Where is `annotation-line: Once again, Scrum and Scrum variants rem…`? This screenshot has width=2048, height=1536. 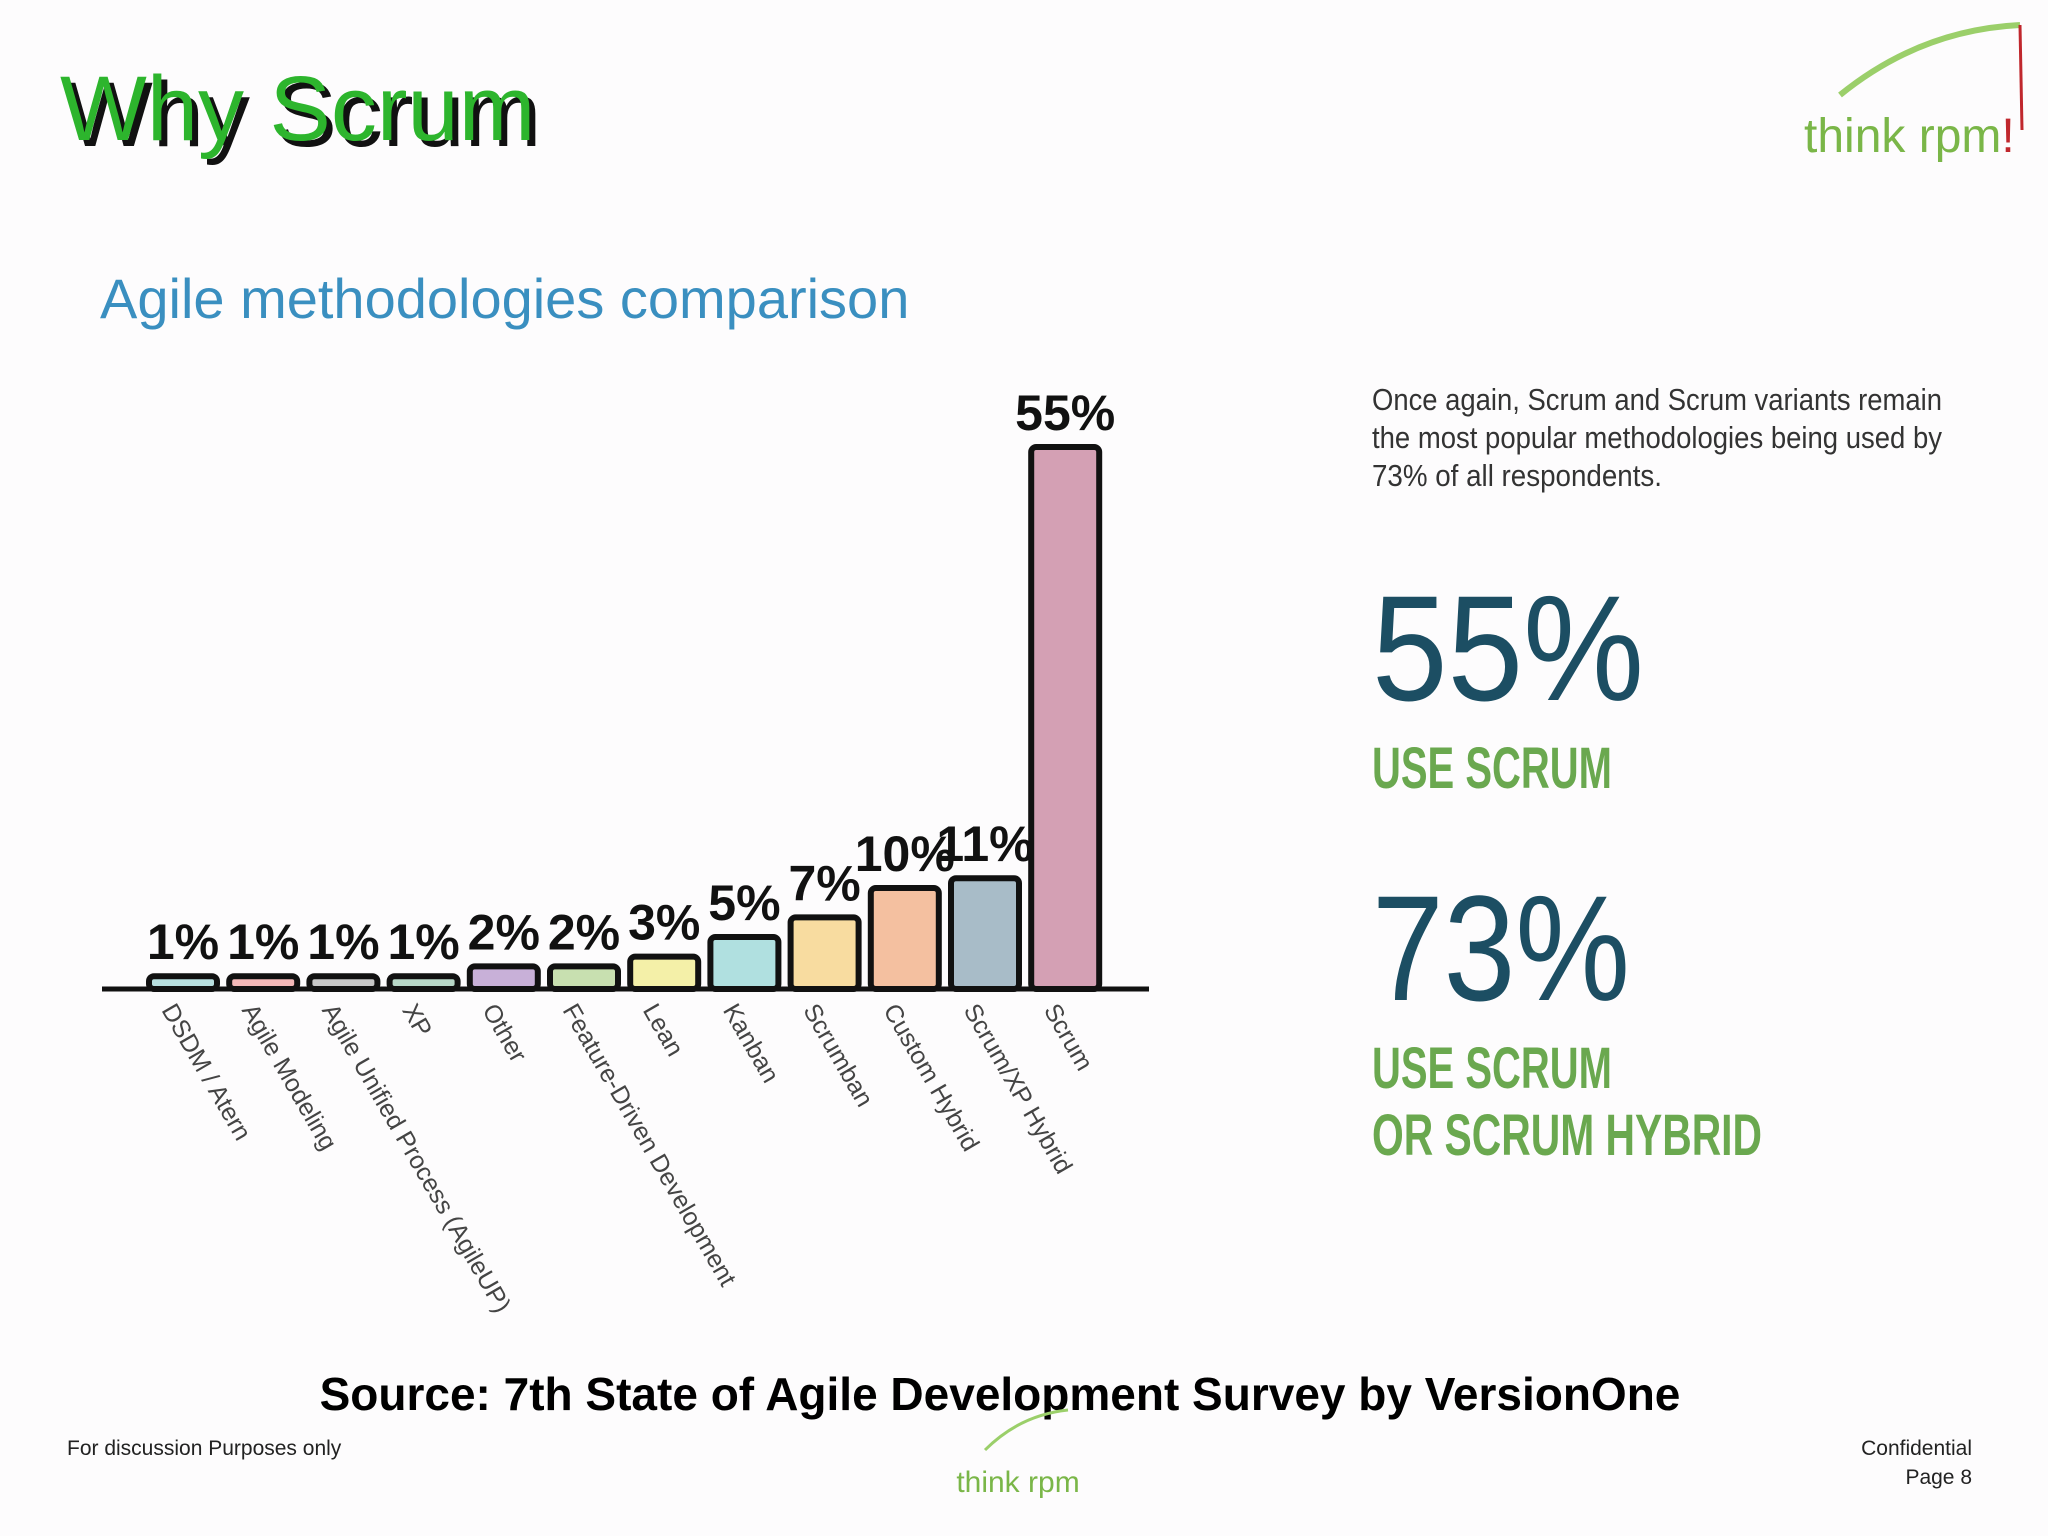
annotation-line: Once again, Scrum and Scrum variants rem… is located at coordinates (1657, 399).